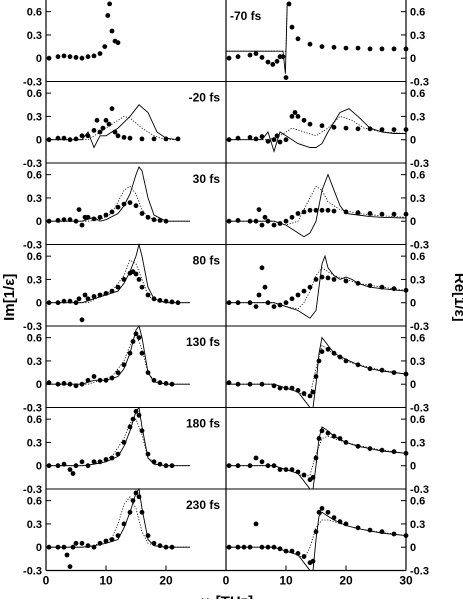 Image resolution: width=463 pixels, height=604 pixels. What do you see at coordinates (246, 16) in the screenshot?
I see `panel-label: -70 fs` at bounding box center [246, 16].